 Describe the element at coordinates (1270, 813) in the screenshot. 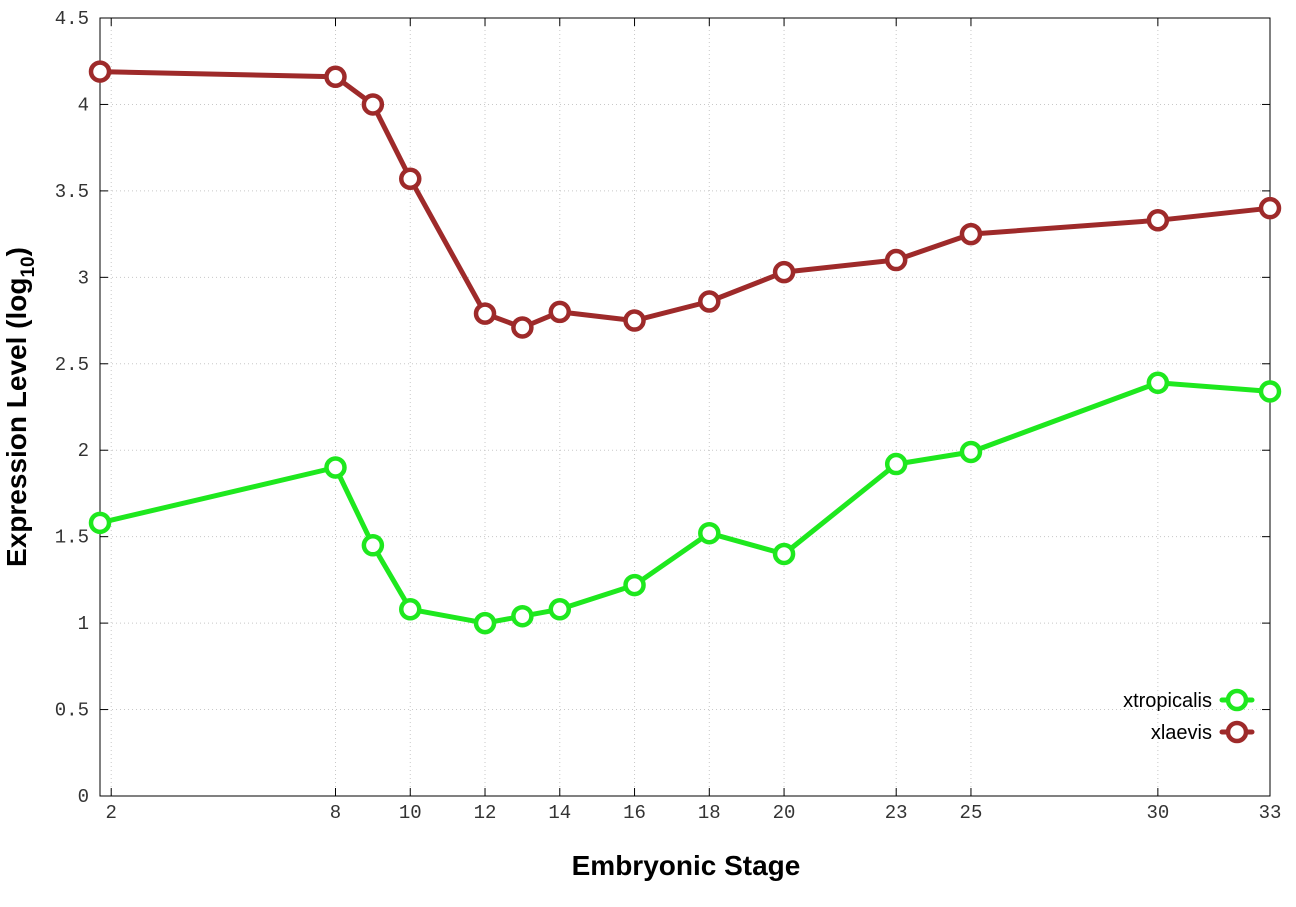

I see `x-tick-label: 33` at that location.